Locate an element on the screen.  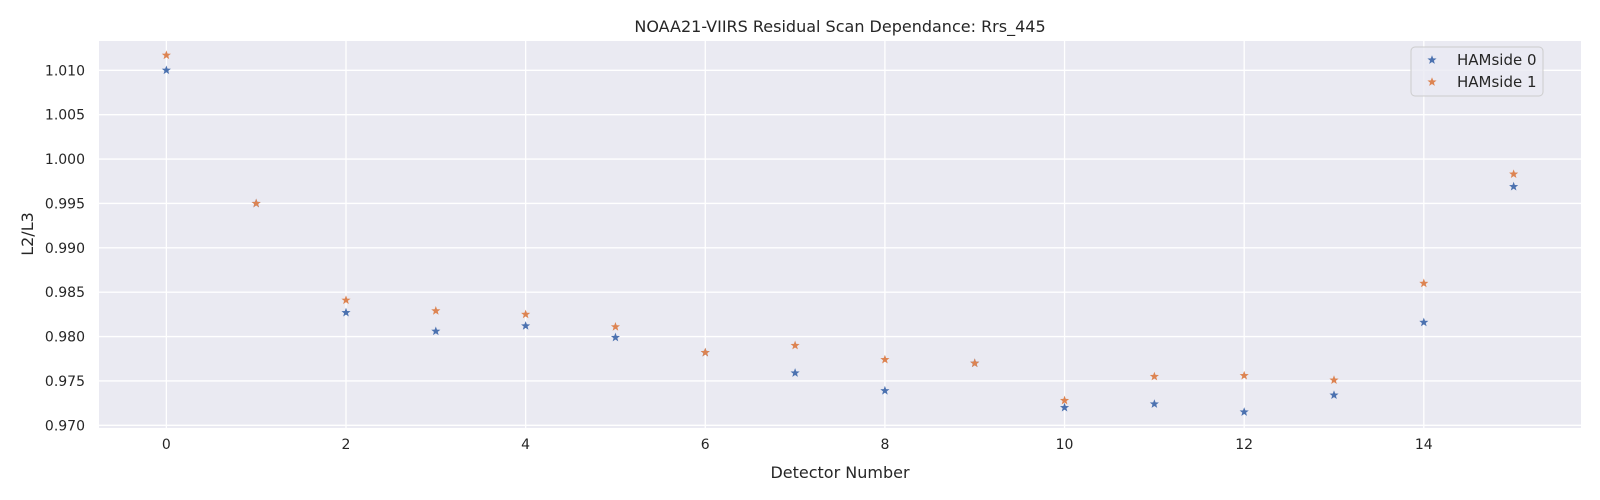
x-tick-label: 14 is located at coordinates (1424, 445).